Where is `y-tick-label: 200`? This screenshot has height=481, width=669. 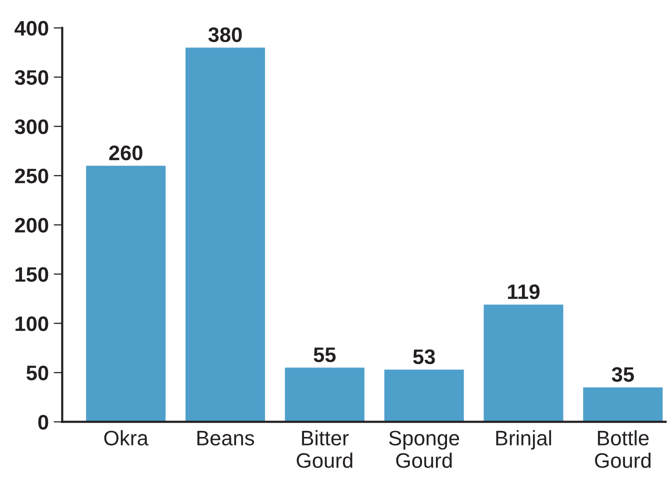 y-tick-label: 200 is located at coordinates (31, 225).